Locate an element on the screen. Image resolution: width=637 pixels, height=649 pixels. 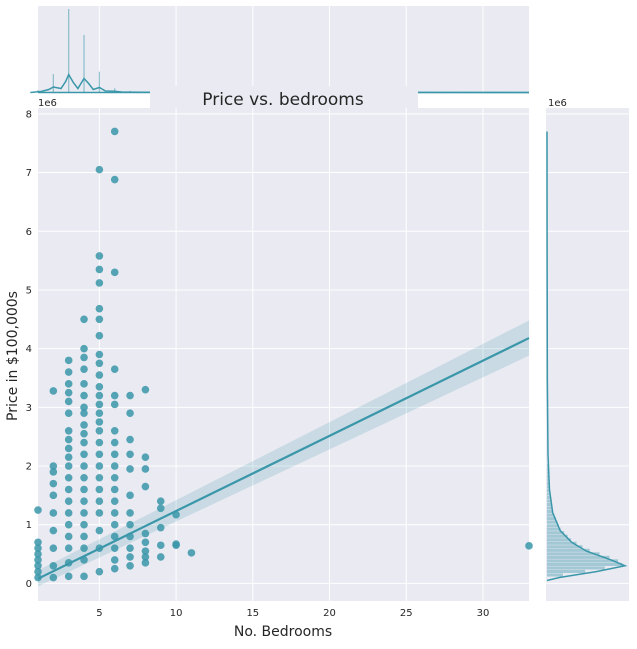
y-tick-label: 1 is located at coordinates (29, 525).